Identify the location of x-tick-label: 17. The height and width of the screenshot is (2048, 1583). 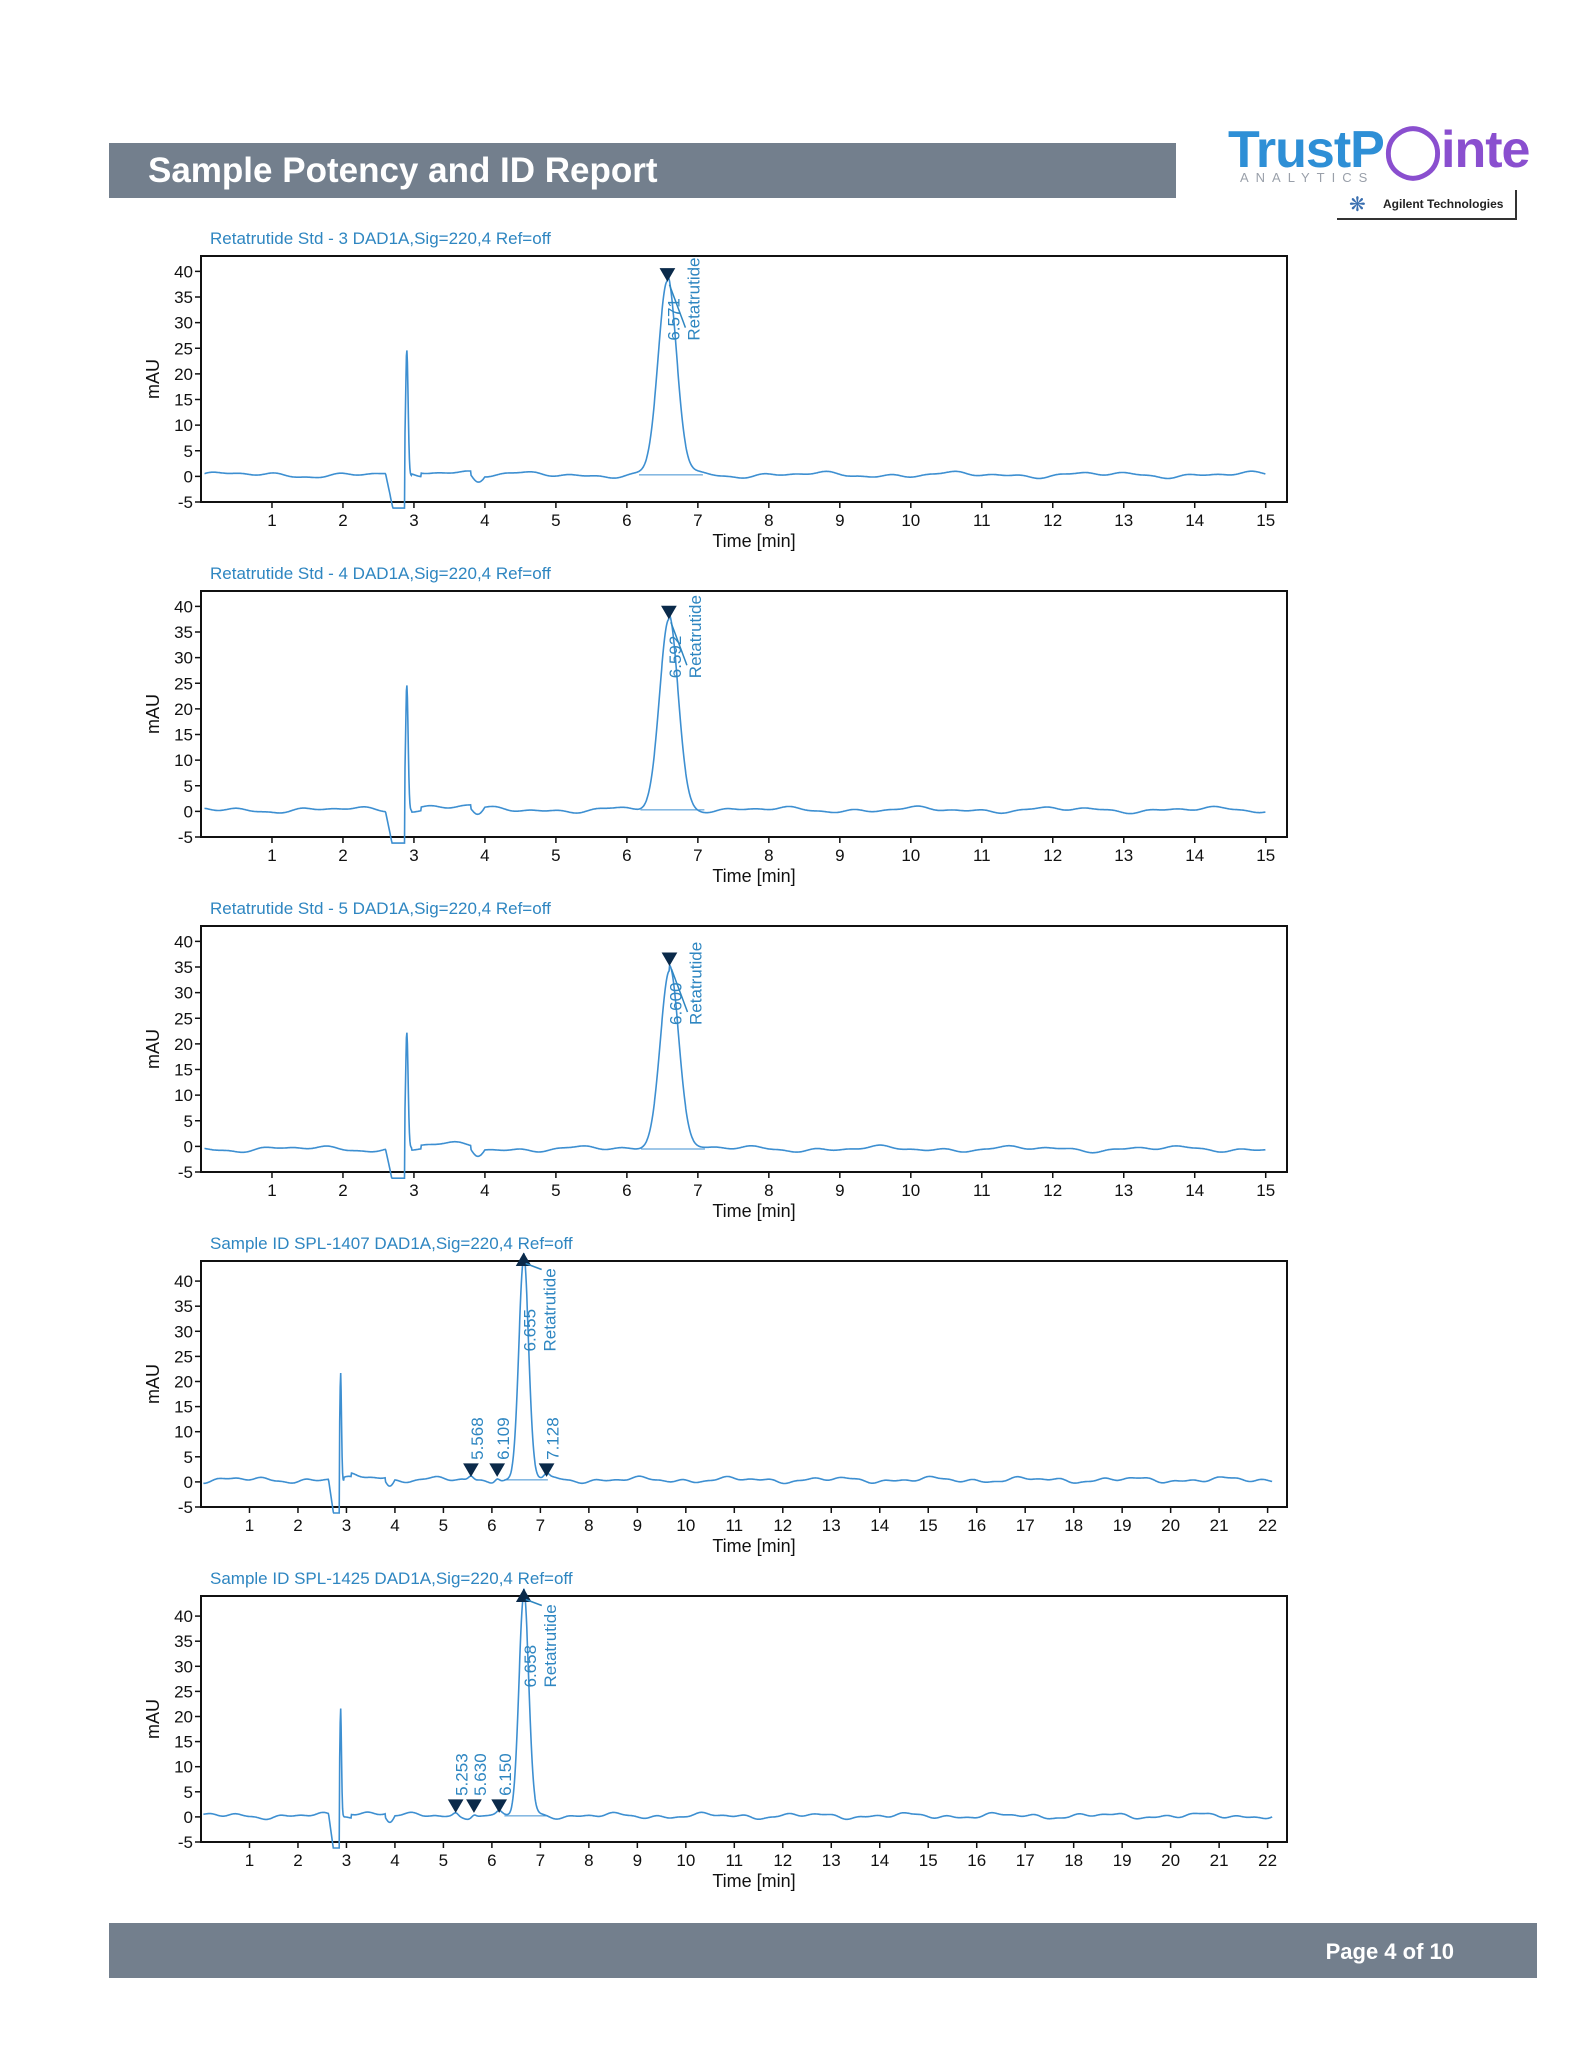
(1025, 1525).